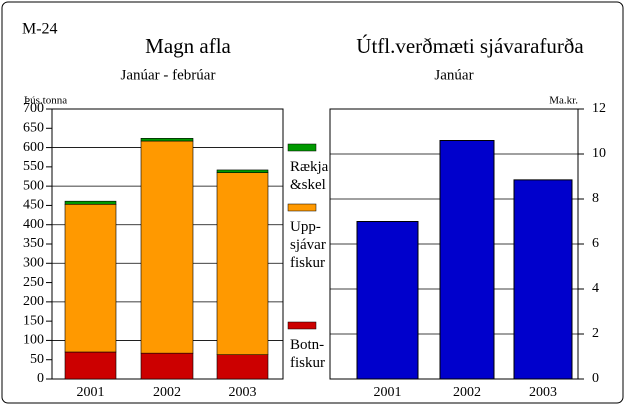 This screenshot has width=626, height=406. What do you see at coordinates (595, 333) in the screenshot?
I see `y-tick-label: 2` at bounding box center [595, 333].